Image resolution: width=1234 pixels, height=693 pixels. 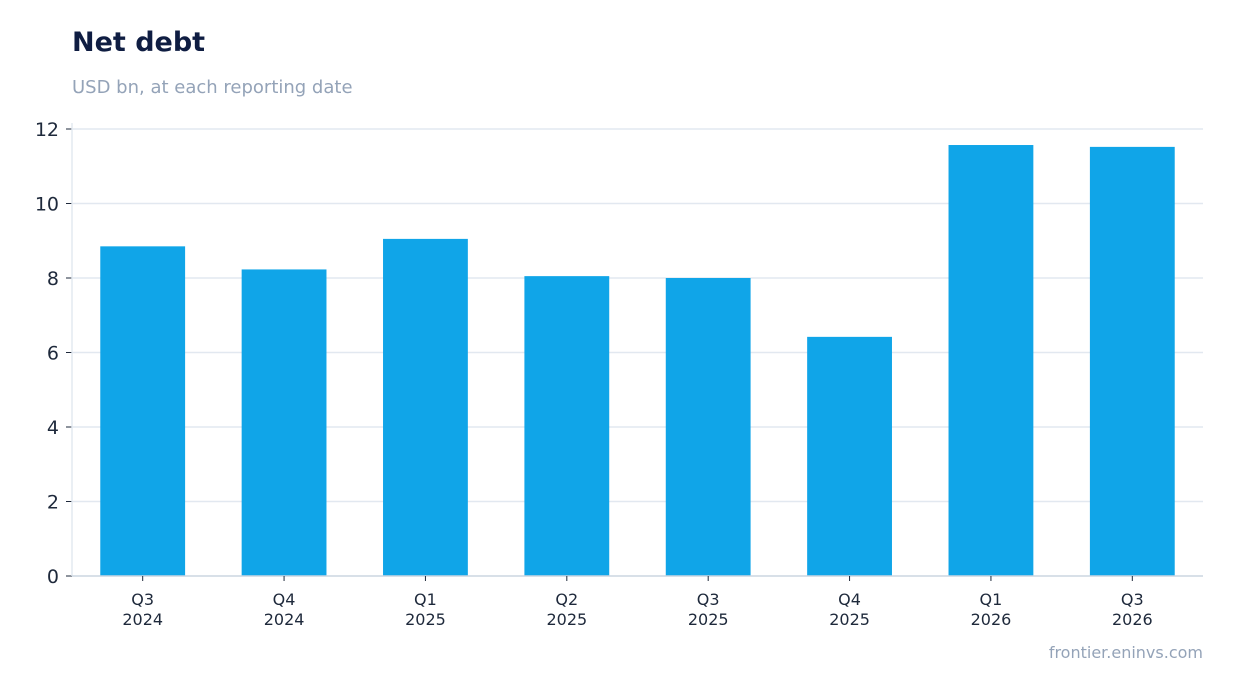 I want to click on y-tick-label: 6, so click(x=53, y=354).